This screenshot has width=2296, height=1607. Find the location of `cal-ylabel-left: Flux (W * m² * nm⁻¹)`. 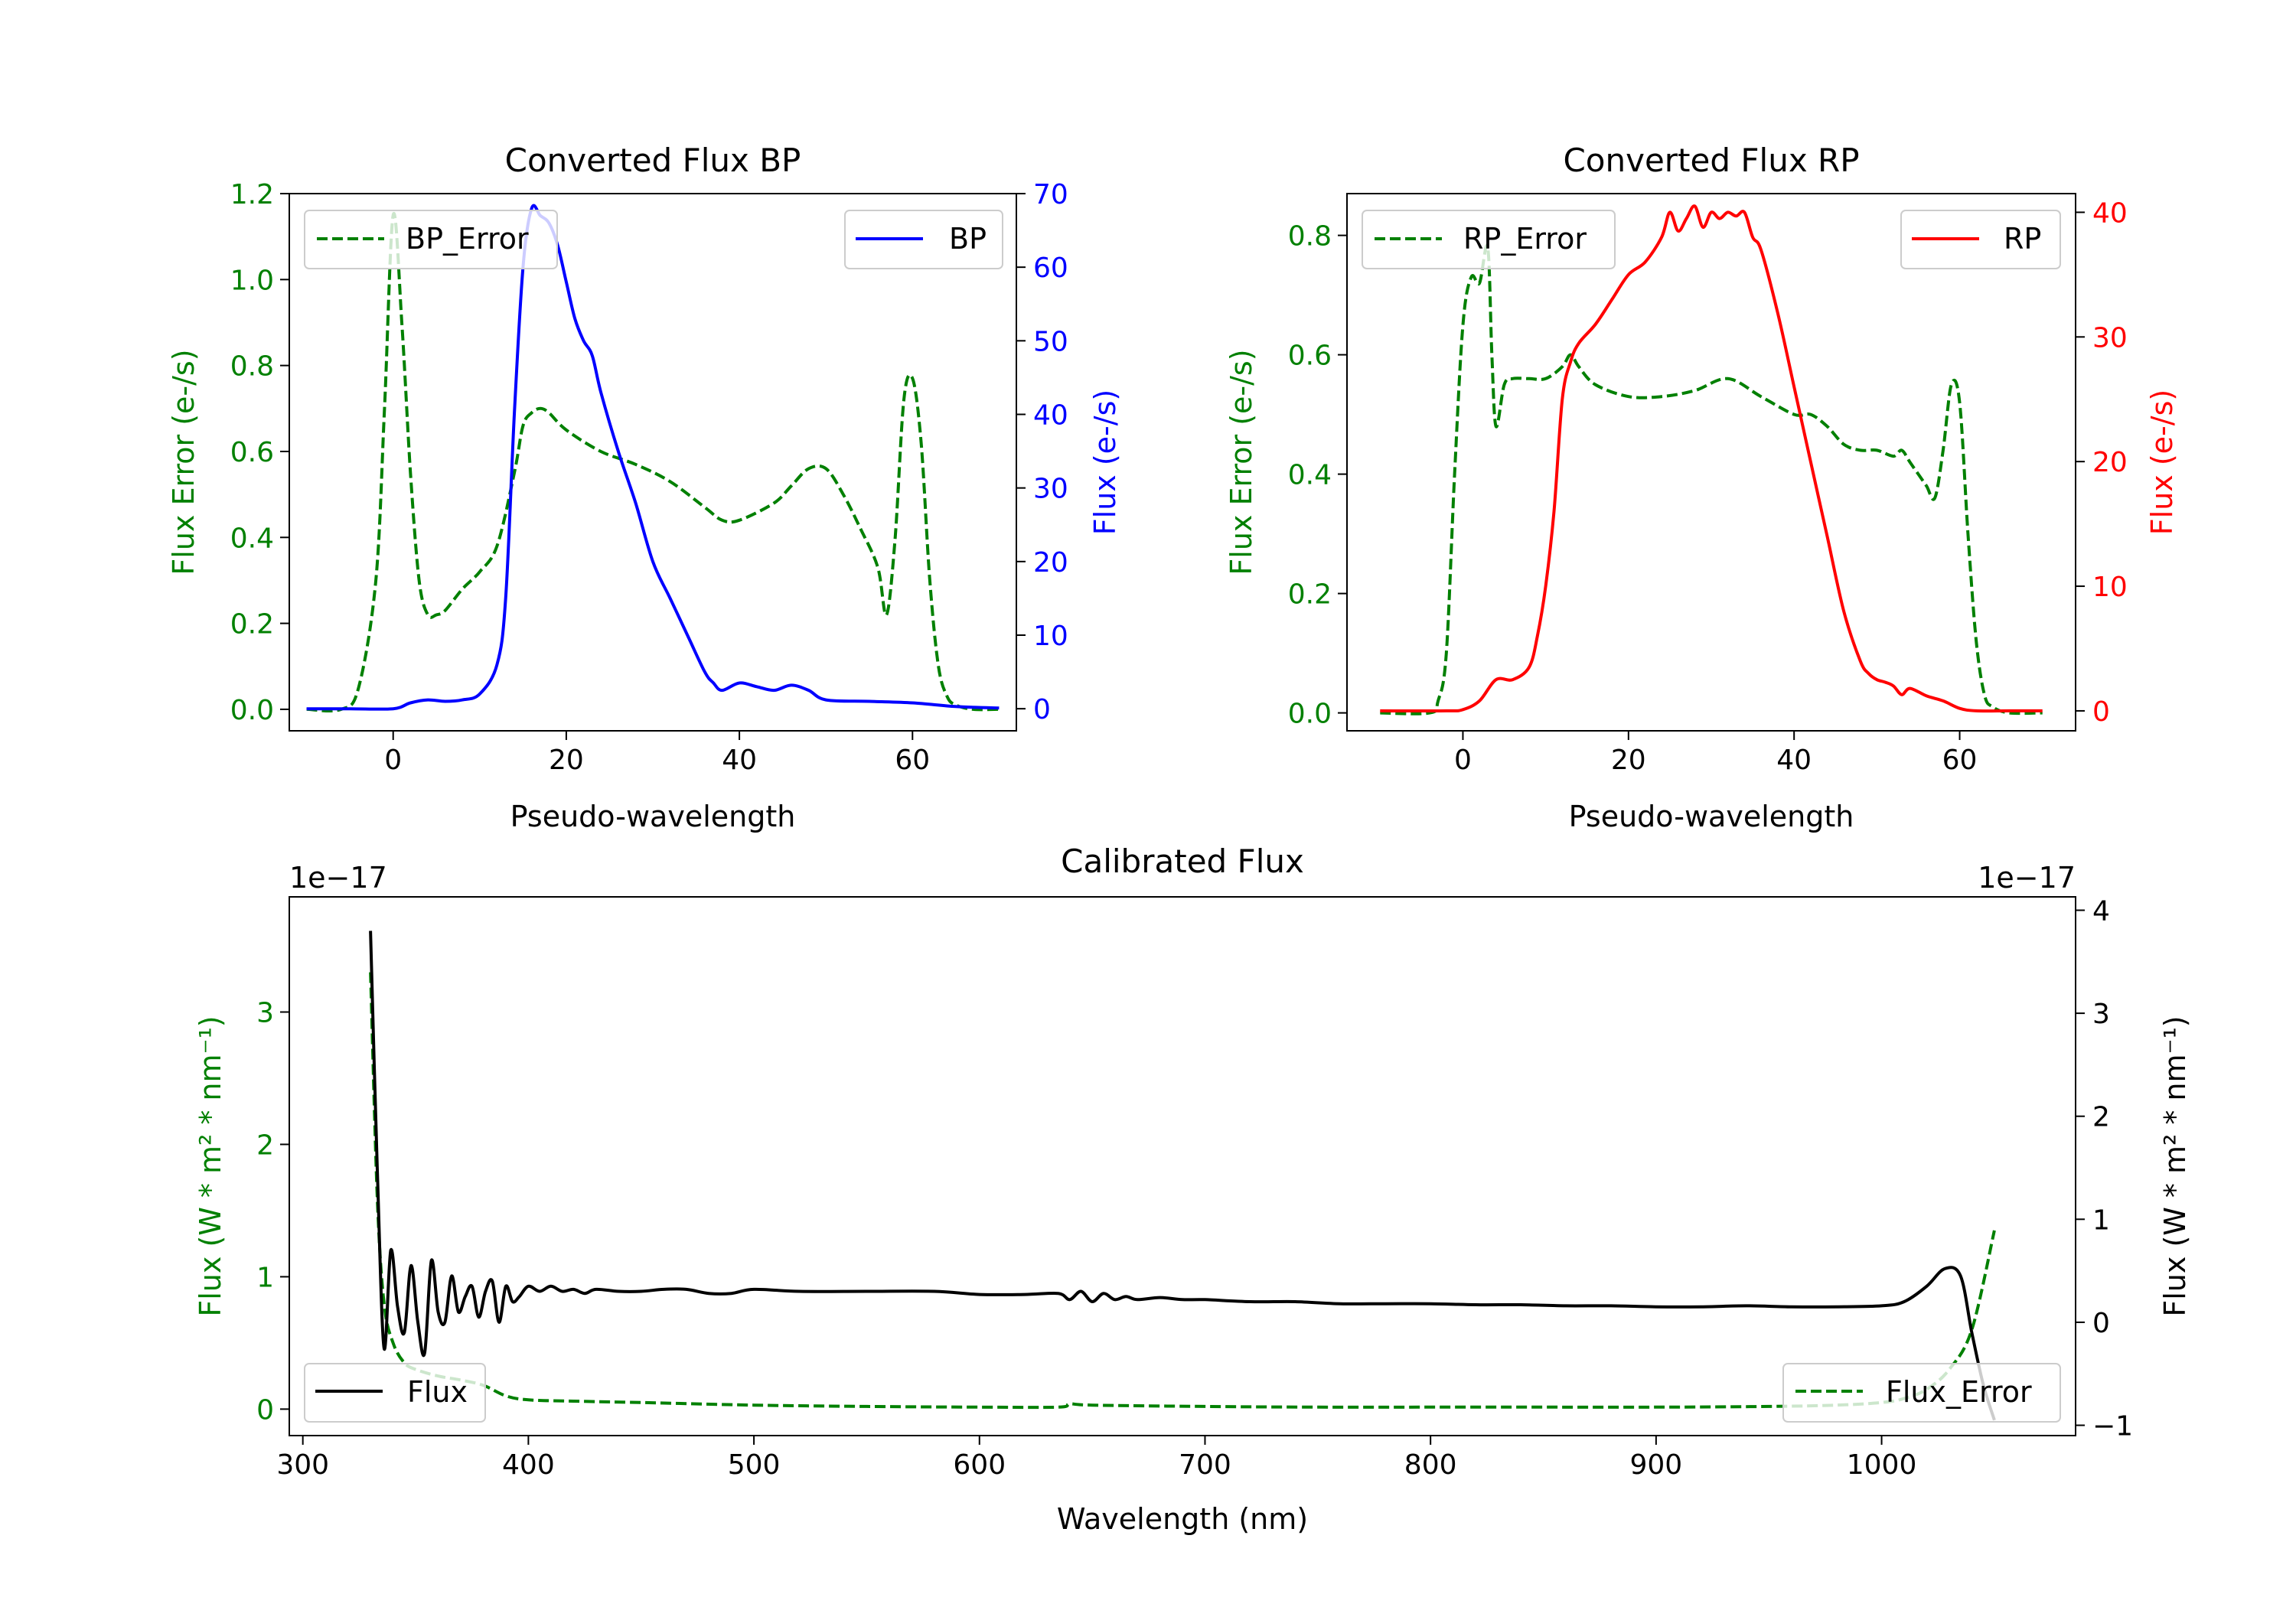

cal-ylabel-left: Flux (W * m² * nm⁻¹) is located at coordinates (210, 1165).